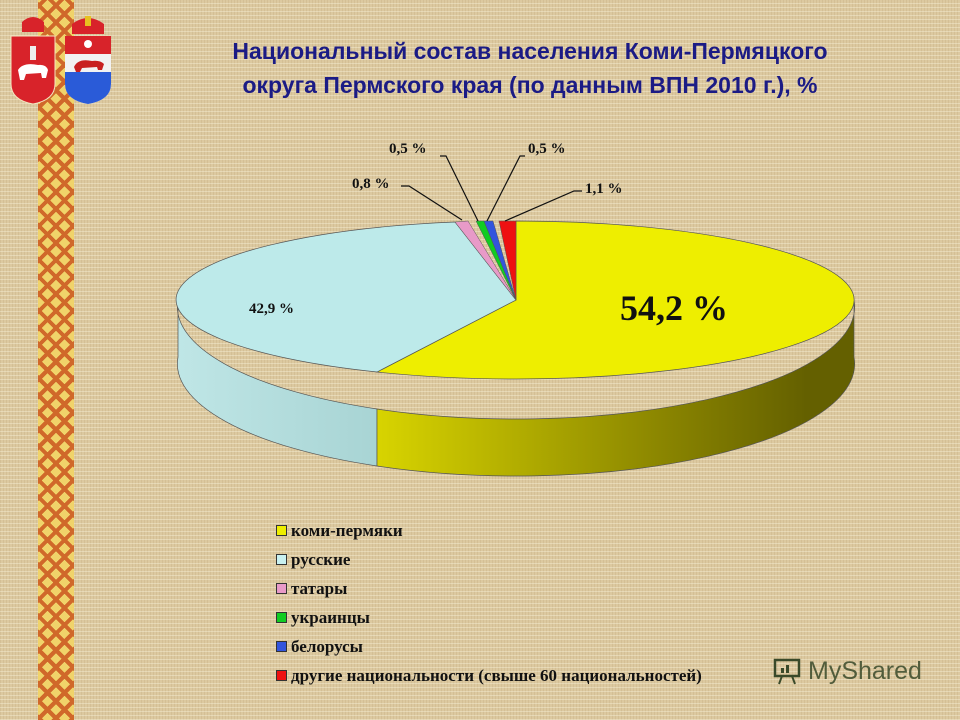 This screenshot has height=720, width=960. What do you see at coordinates (408, 149) in the screenshot?
I see `label-ukrainians: 0,5 %` at bounding box center [408, 149].